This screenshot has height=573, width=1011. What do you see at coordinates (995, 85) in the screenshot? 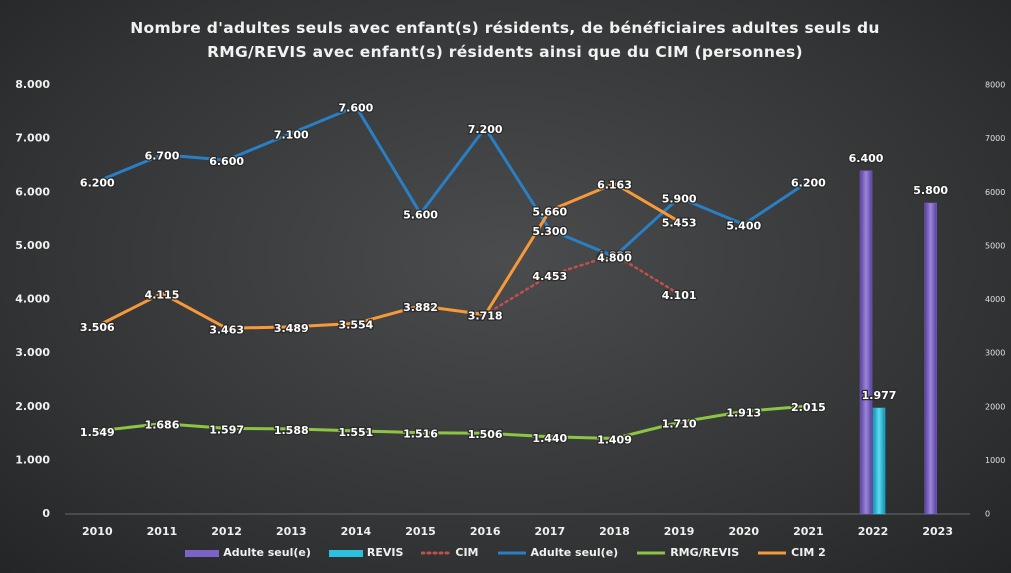
I see `y2-tick-label: 8000` at bounding box center [995, 85].